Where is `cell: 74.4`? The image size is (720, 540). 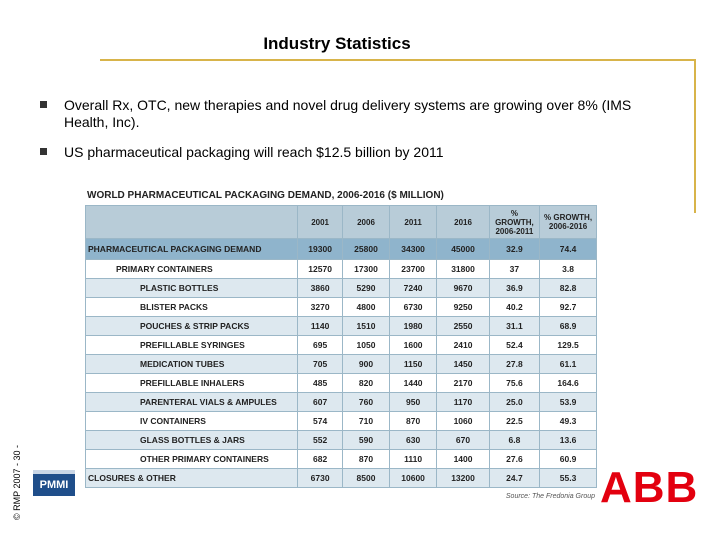
cell: 74.4 is located at coordinates (568, 249).